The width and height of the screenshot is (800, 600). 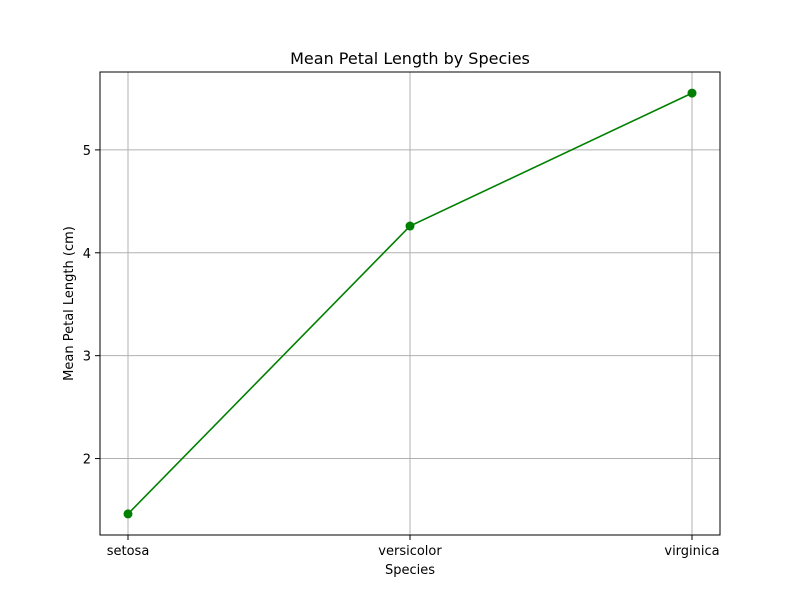 What do you see at coordinates (87, 151) in the screenshot?
I see `y-tick-label: 5` at bounding box center [87, 151].